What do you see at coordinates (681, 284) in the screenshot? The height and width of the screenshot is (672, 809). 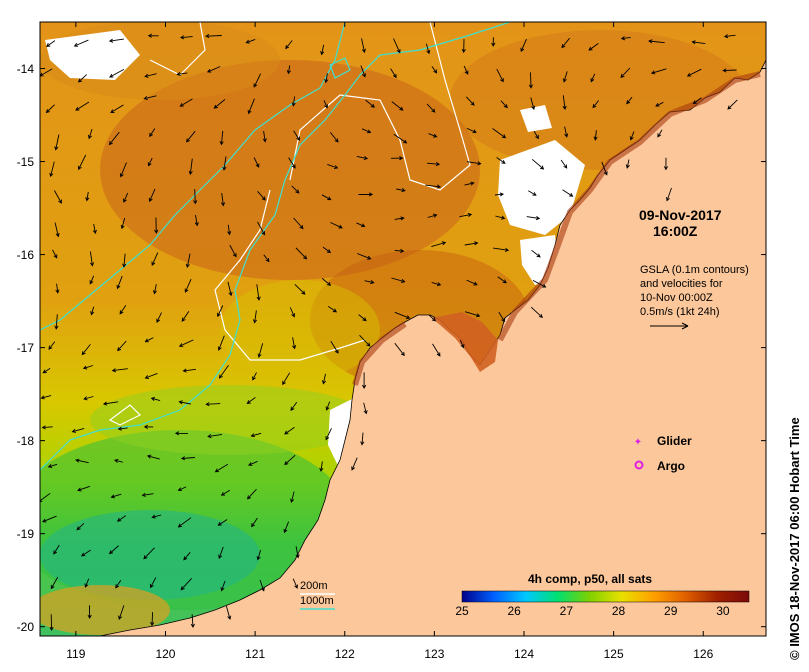 I see `gsla-text-line2: and velocities for` at bounding box center [681, 284].